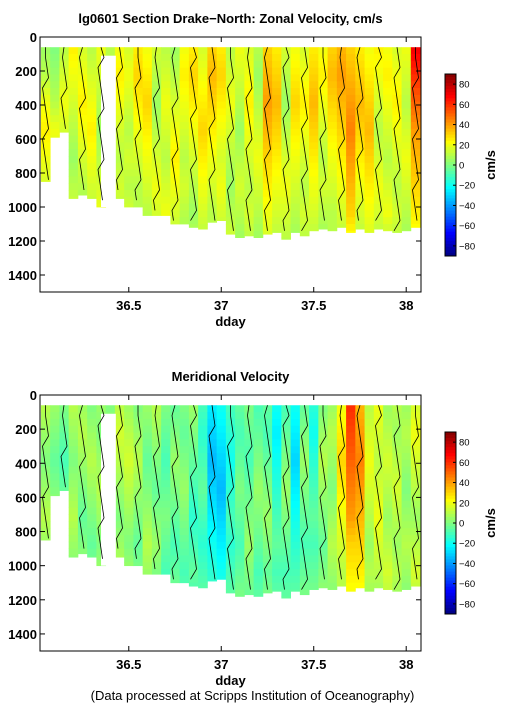 This screenshot has height=715, width=505. What do you see at coordinates (22, 566) in the screenshot?
I see `y-tick-label: 1000` at bounding box center [22, 566].